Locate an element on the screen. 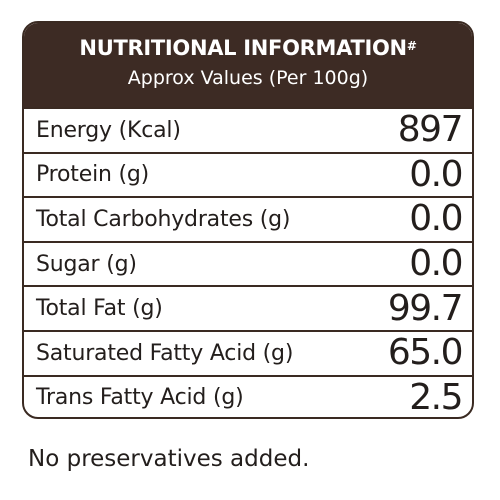 This screenshot has height=500, width=500. nutrient-label: Saturated Fatty Acid (g) is located at coordinates (165, 353).